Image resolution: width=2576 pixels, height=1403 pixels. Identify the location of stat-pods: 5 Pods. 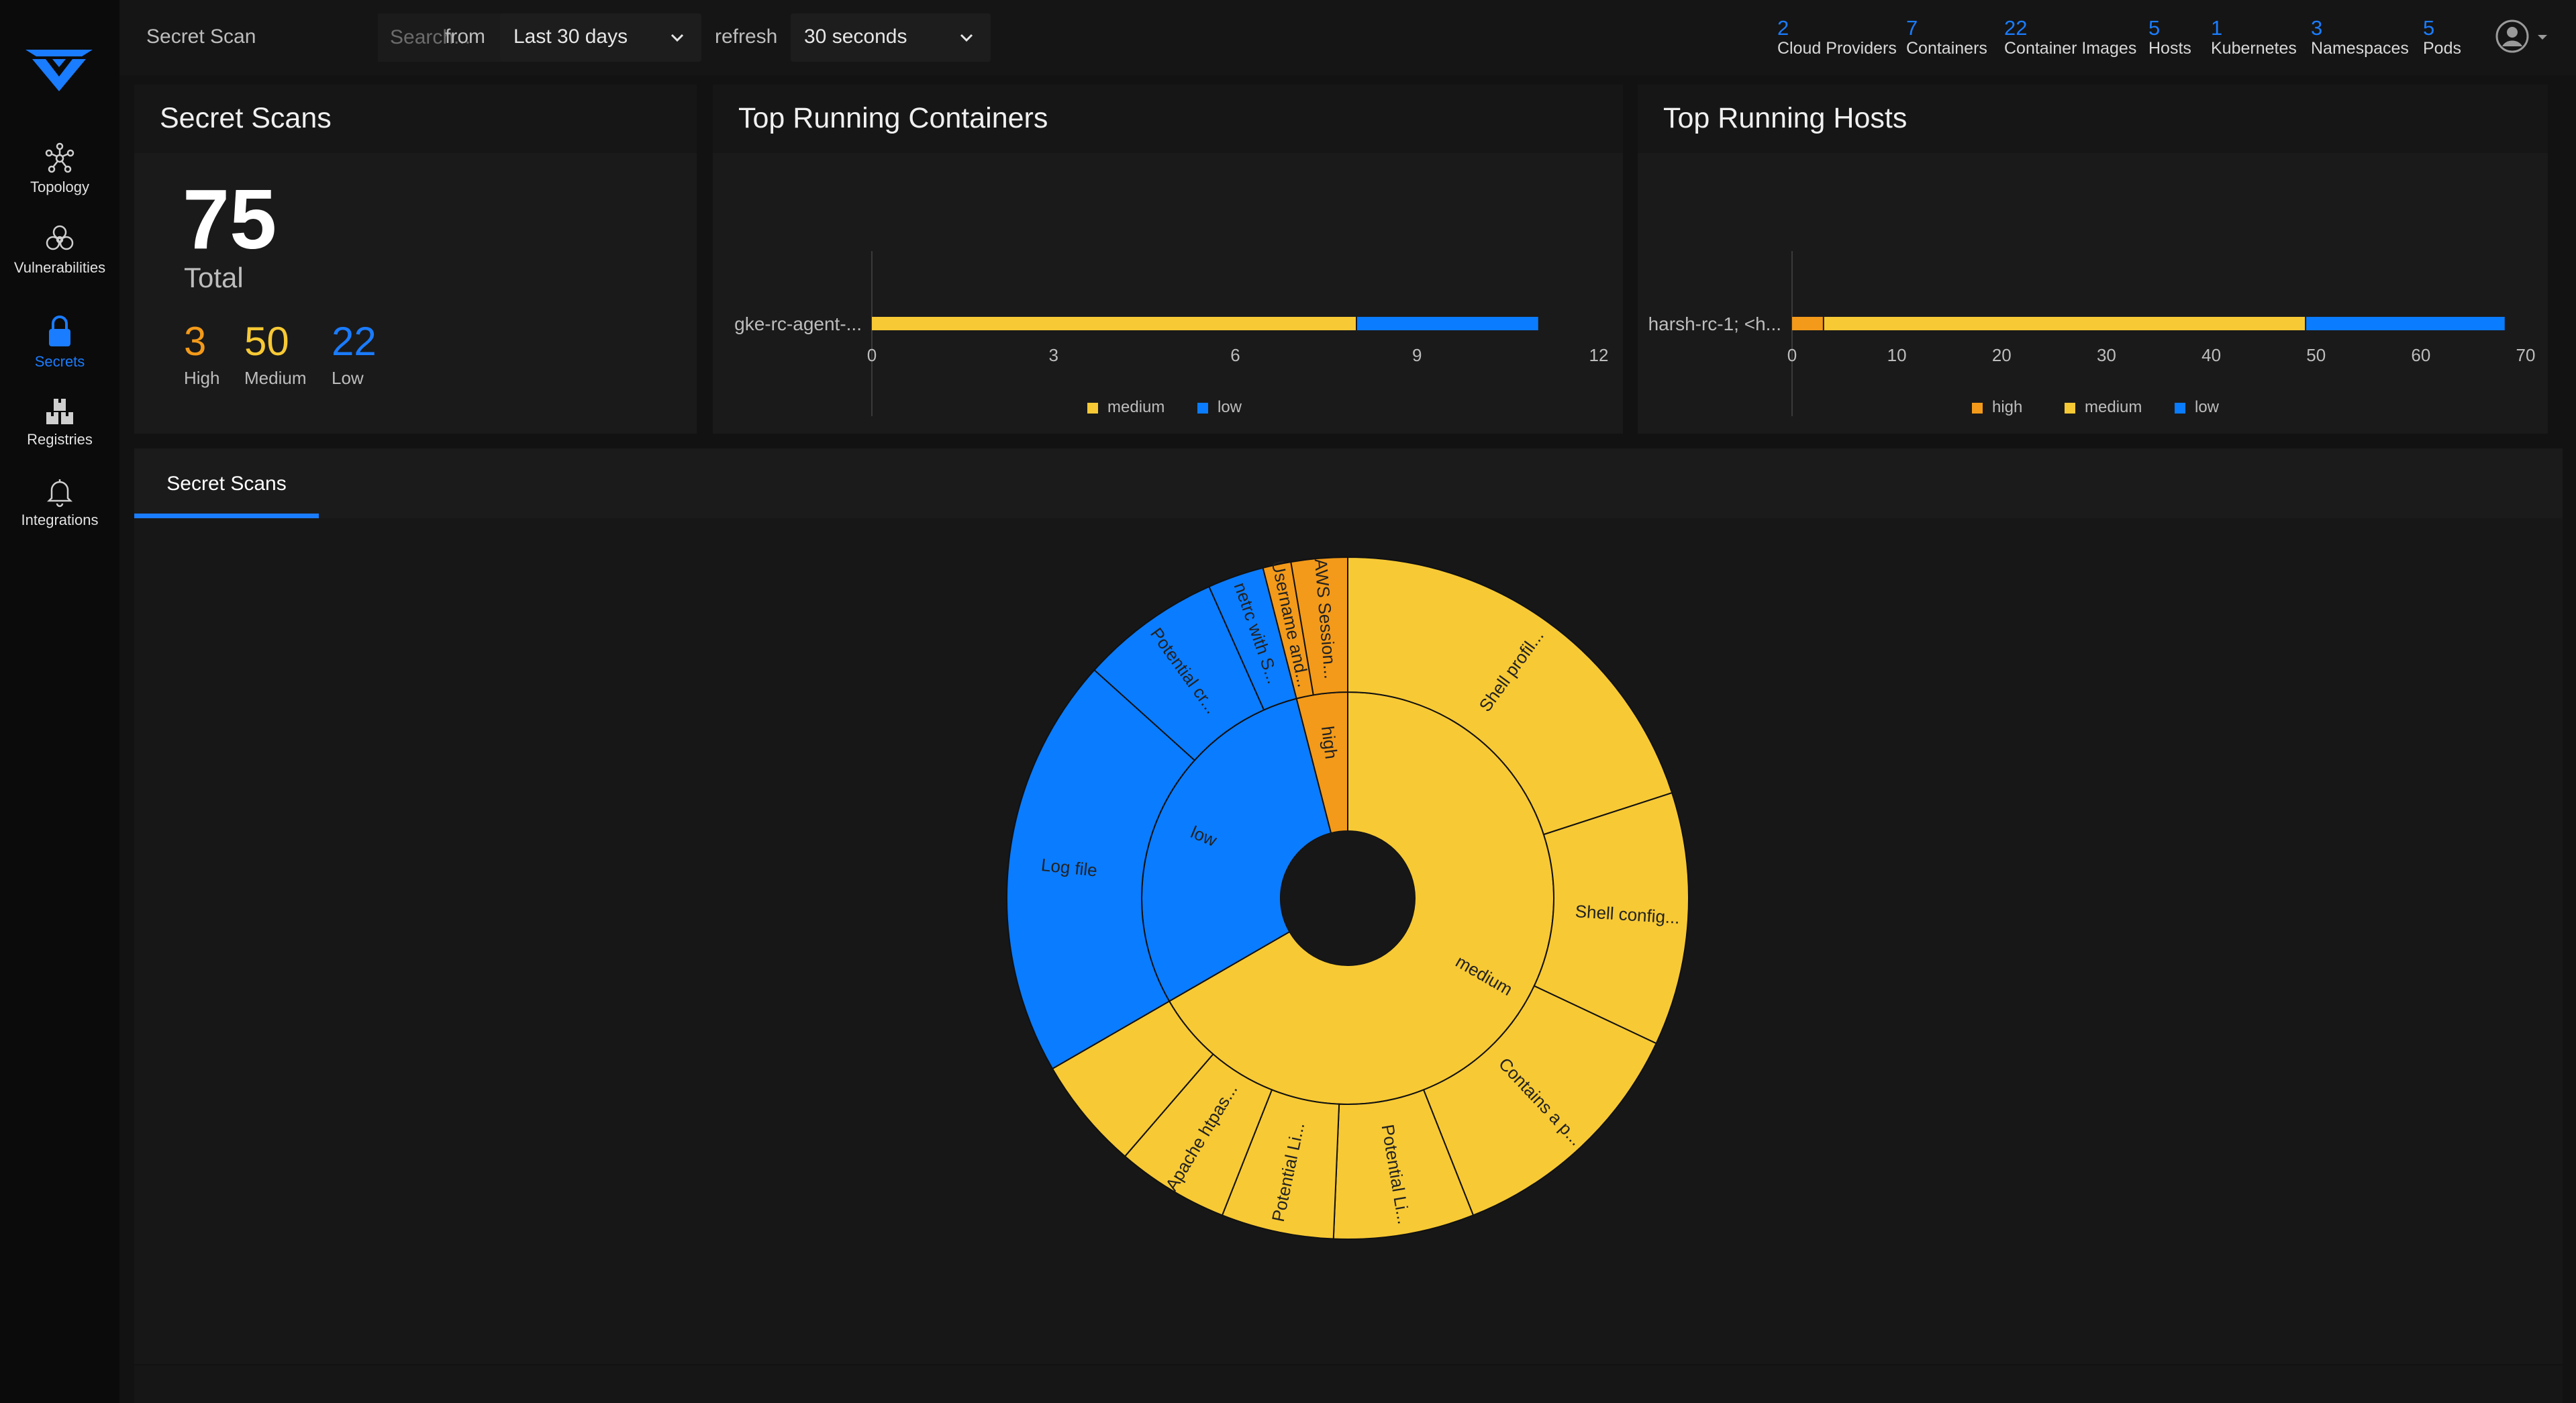
(2442, 37).